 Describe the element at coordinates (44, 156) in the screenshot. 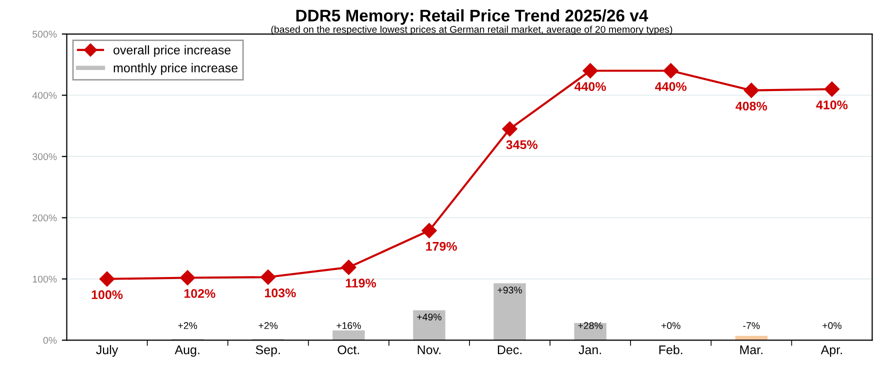

I see `y-tick-label: 300%` at that location.